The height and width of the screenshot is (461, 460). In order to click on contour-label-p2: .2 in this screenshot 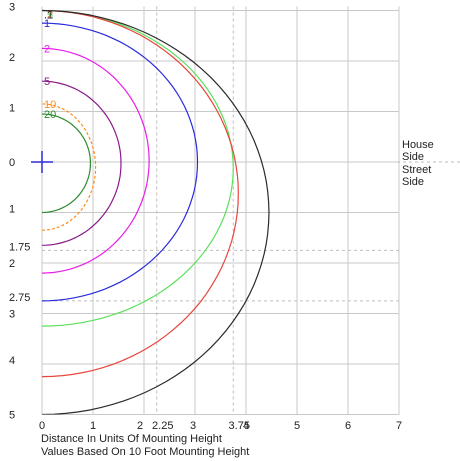, I will do `click(48, 16)`.